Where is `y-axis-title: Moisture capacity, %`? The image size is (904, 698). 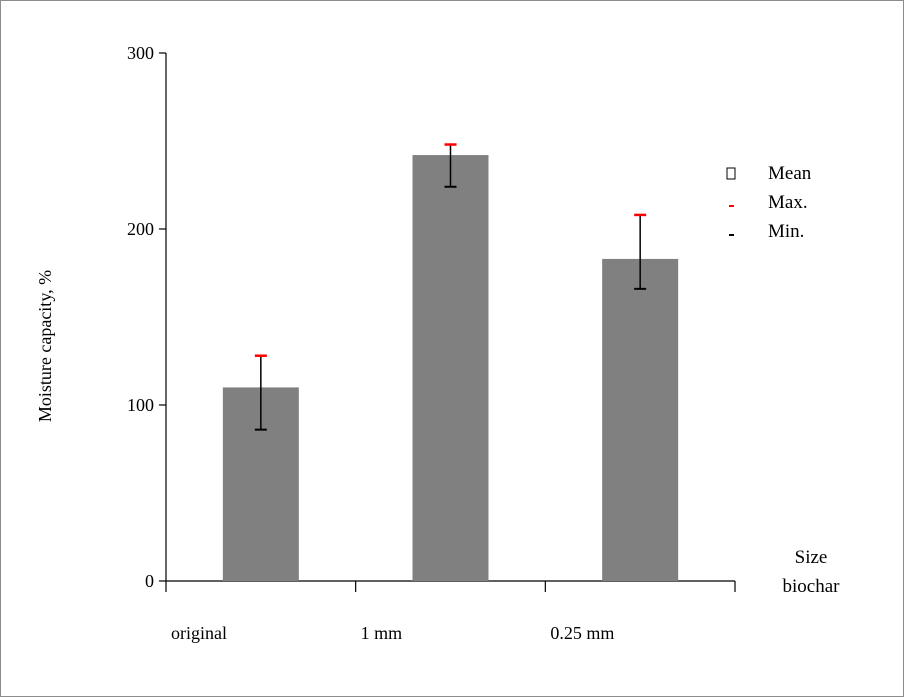 y-axis-title: Moisture capacity, % is located at coordinates (45, 346).